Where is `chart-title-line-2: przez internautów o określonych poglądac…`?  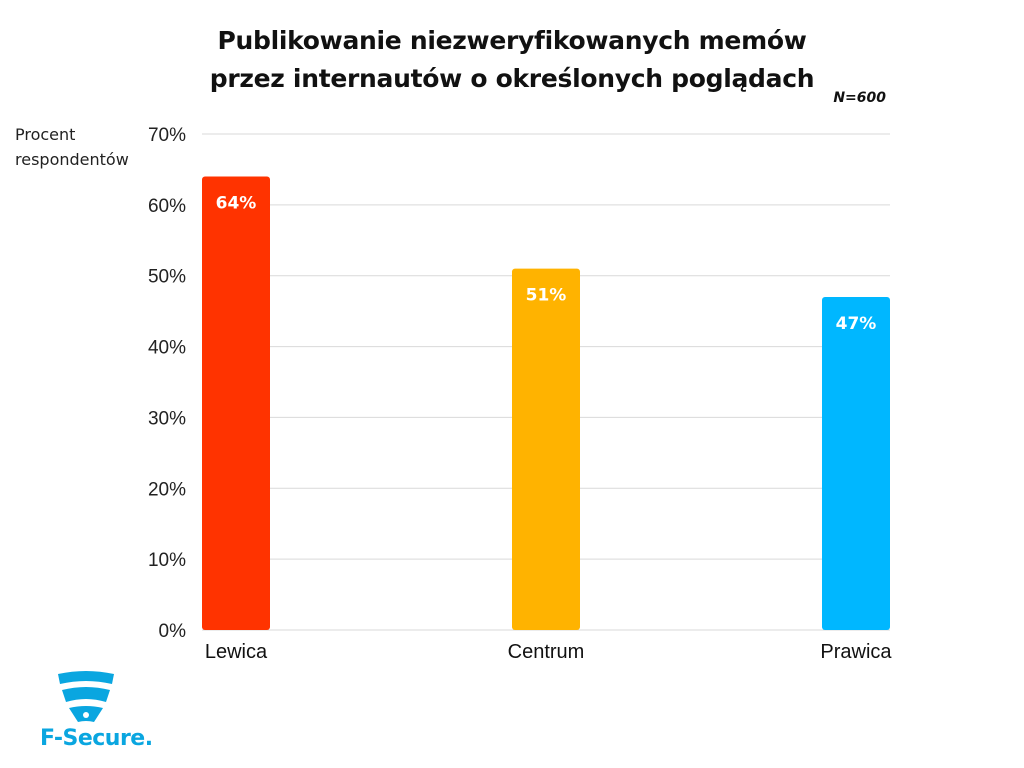
chart-title-line-2: przez internautów o określonych poglądac… is located at coordinates (512, 78).